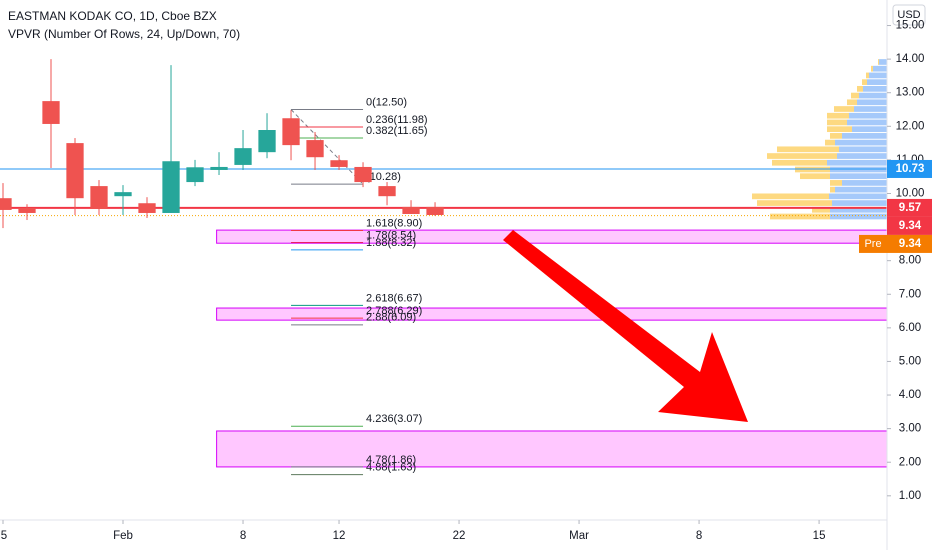 The height and width of the screenshot is (550, 932). I want to click on indicator-label: VPVR (Number Of Rows, 24, Up/Down, 70), so click(124, 34).